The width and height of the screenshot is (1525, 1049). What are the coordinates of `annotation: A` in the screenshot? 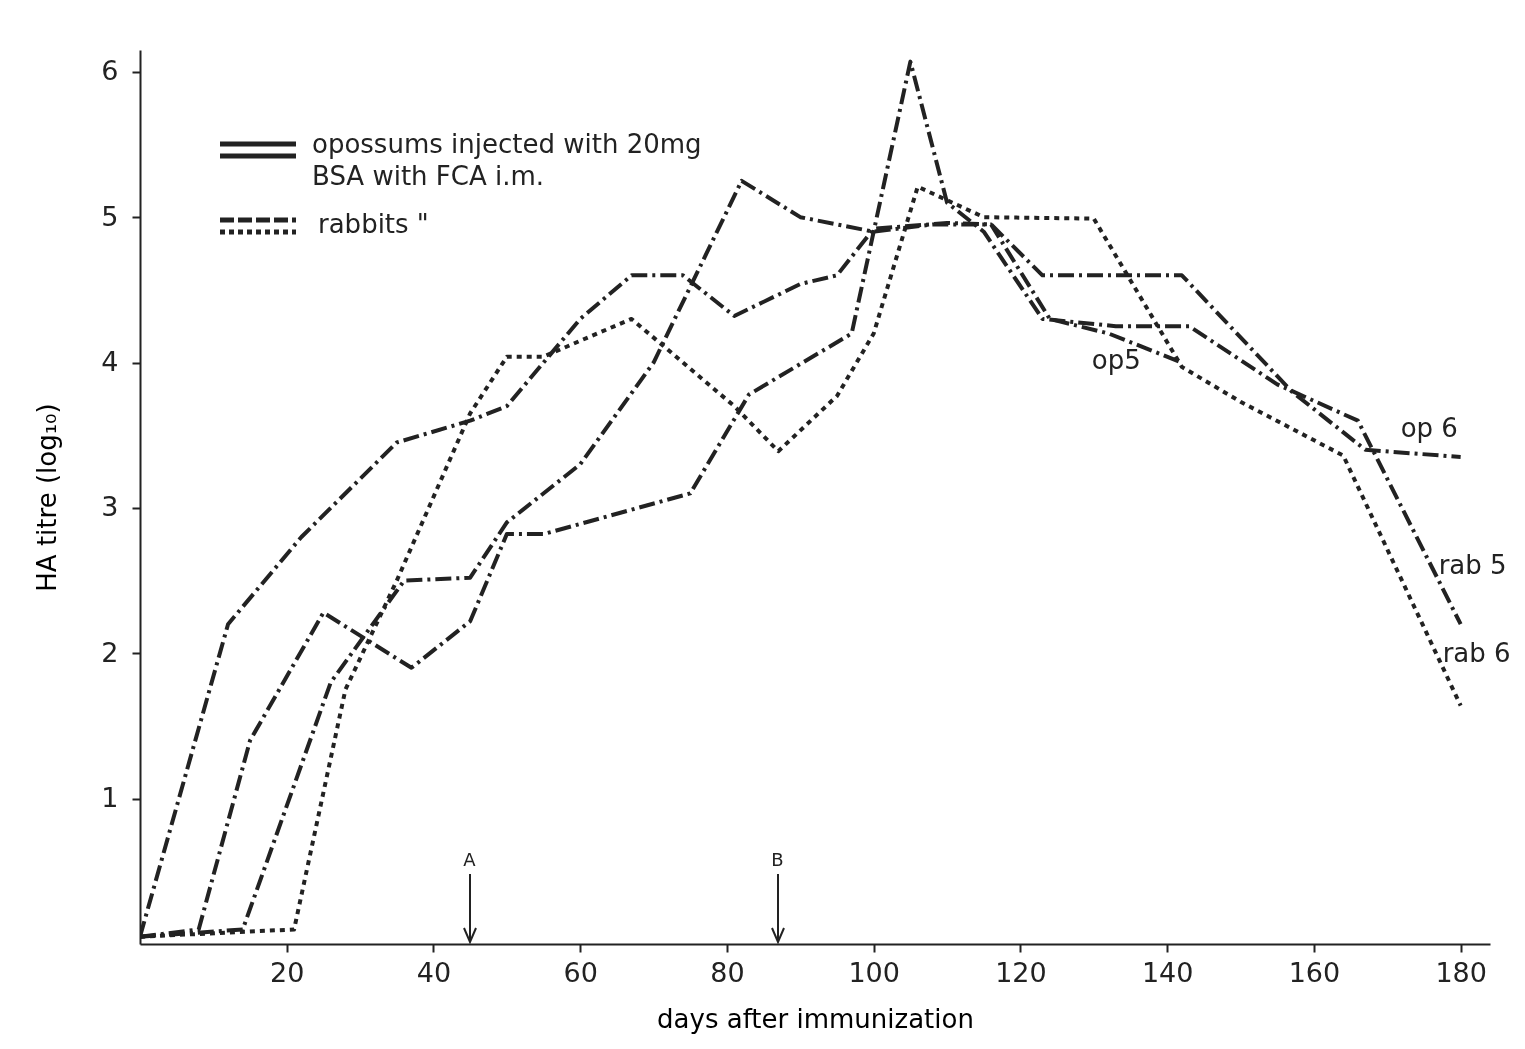 It's located at (469, 860).